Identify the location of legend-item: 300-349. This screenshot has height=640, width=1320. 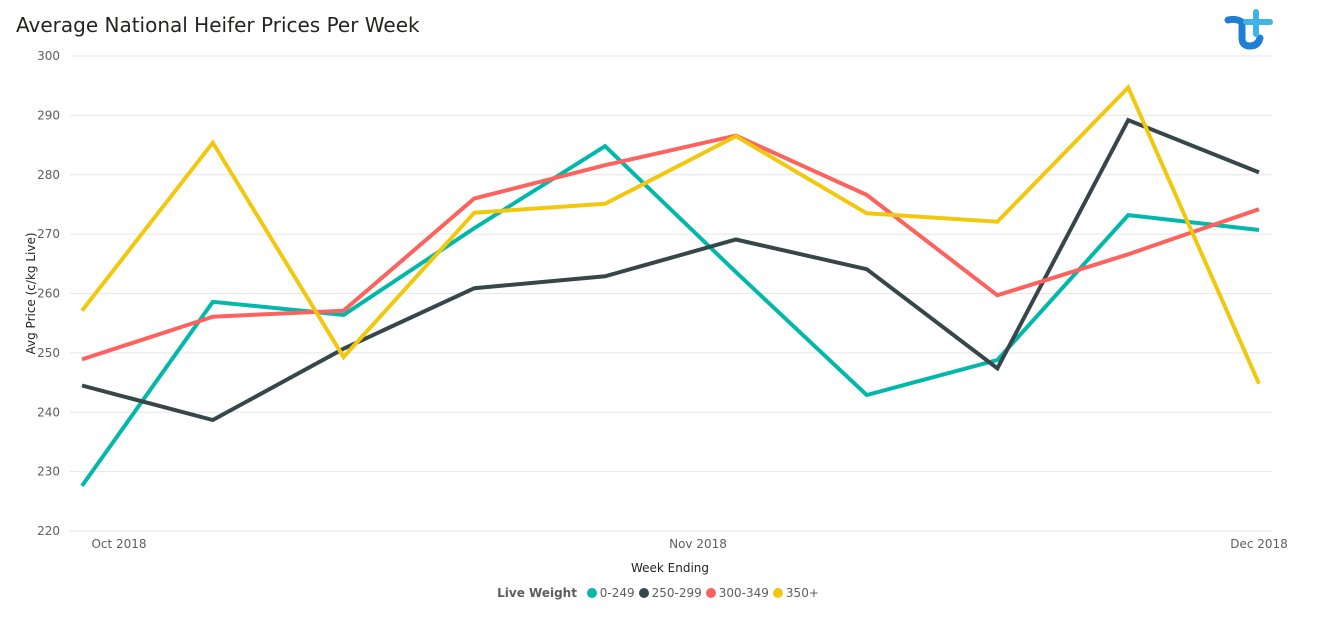
(737, 593).